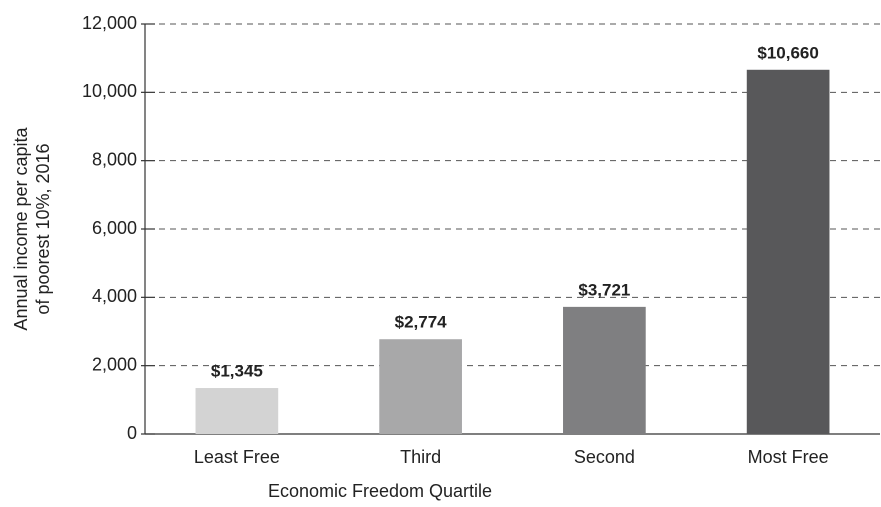  What do you see at coordinates (604, 289) in the screenshot?
I see `value-label: $3,721` at bounding box center [604, 289].